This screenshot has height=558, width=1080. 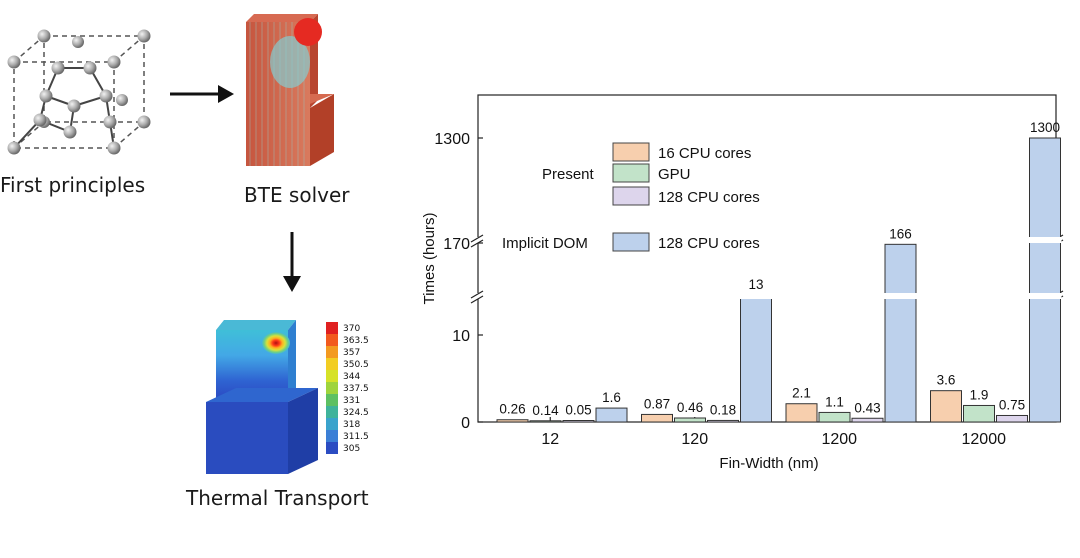 What do you see at coordinates (73, 185) in the screenshot?
I see `first-principles-label: First principles` at bounding box center [73, 185].